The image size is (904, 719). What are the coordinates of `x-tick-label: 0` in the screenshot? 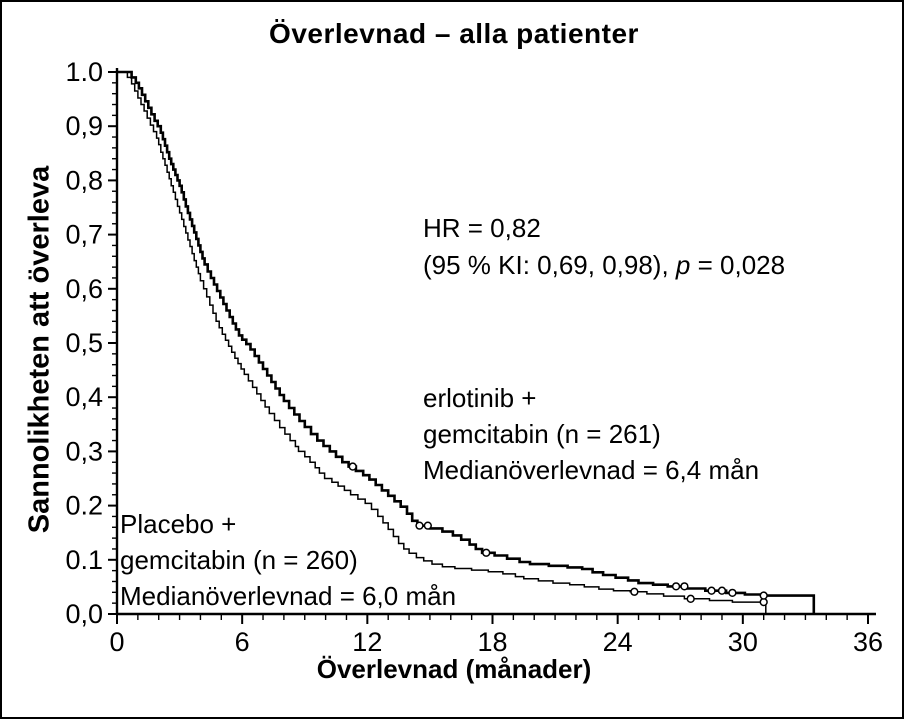 It's located at (116, 642).